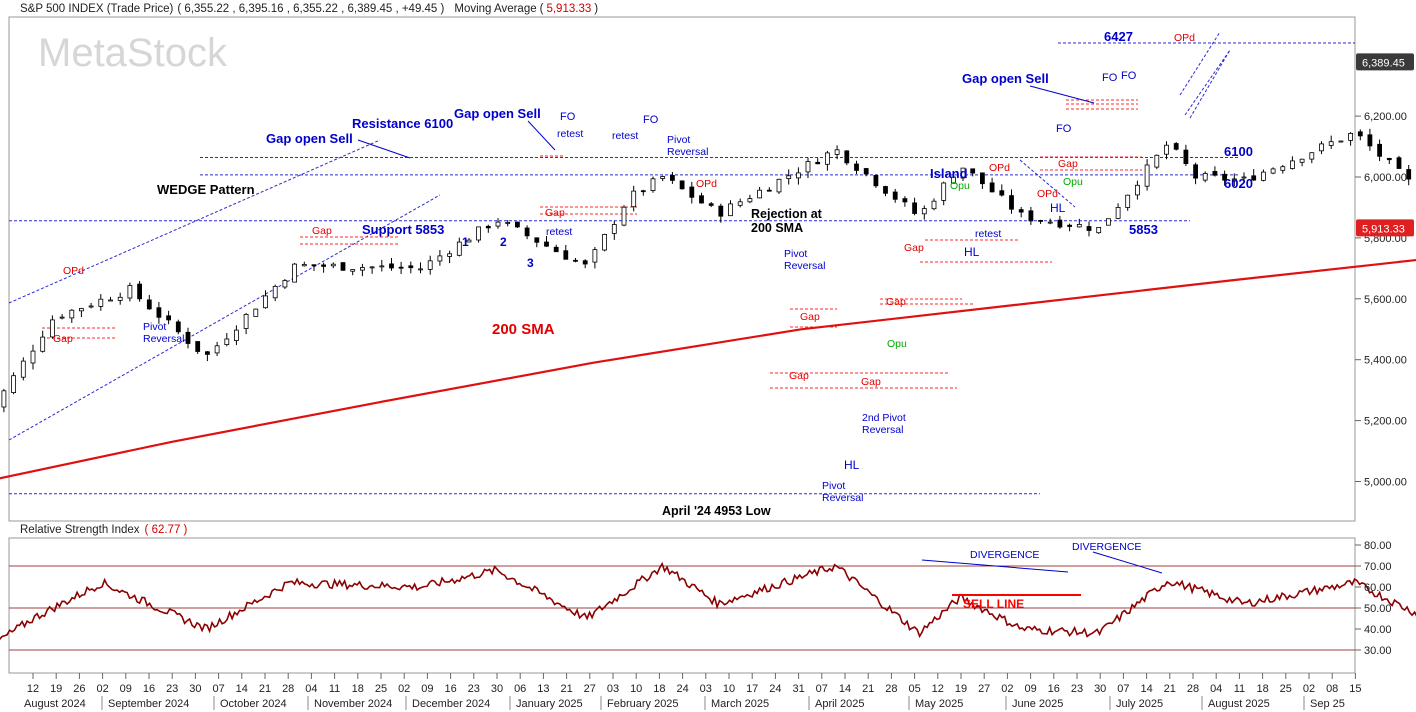 The image size is (1416, 712). What do you see at coordinates (1378, 651) in the screenshot?
I see `rsi-axis-label: 30.00` at bounding box center [1378, 651].